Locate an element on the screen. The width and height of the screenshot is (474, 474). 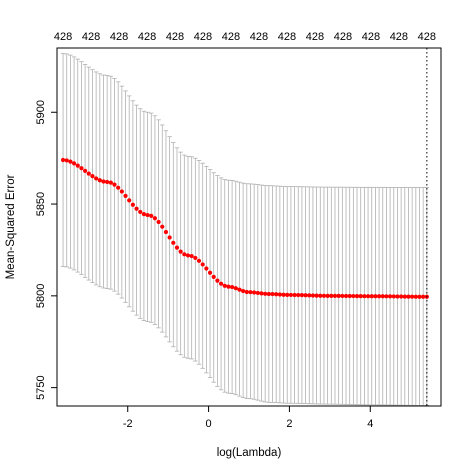
y-axis: 5750 5800 5850 5900 is located at coordinates (46, 250).